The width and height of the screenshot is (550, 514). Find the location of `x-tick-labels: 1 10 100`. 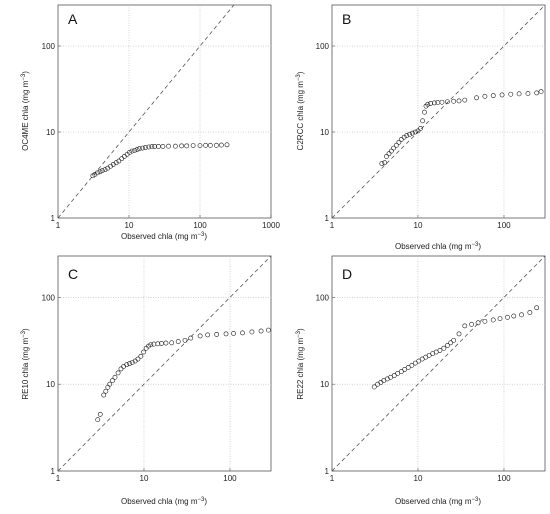

x-tick-labels: 1 10 100 is located at coordinates (146, 475).